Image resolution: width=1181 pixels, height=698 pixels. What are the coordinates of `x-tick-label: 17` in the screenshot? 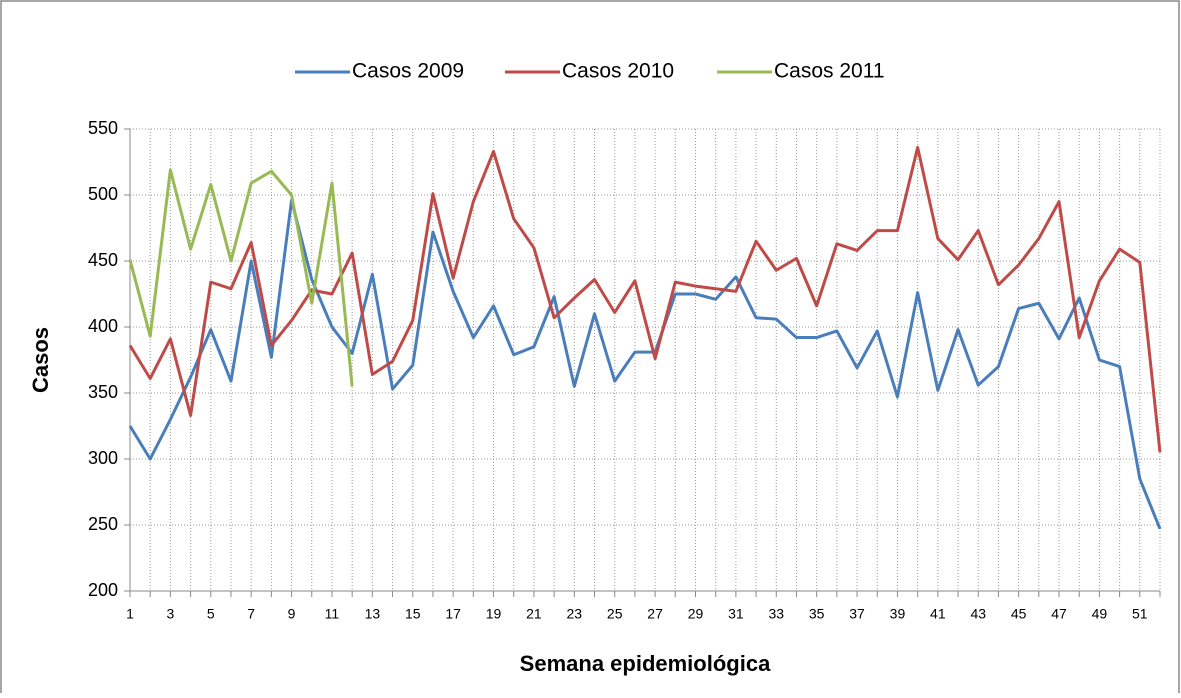 It's located at (453, 614).